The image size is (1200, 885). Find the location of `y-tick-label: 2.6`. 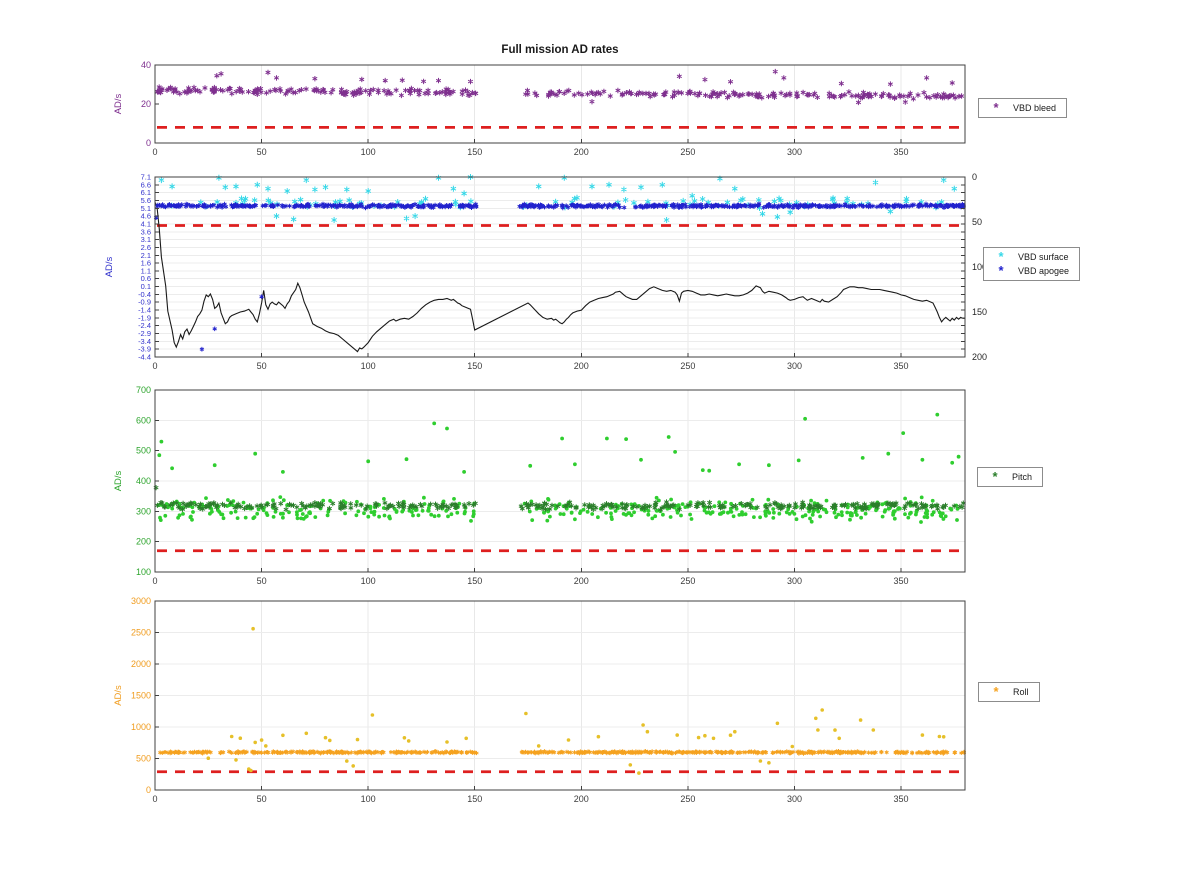

y-tick-label: 2.6 is located at coordinates (146, 247).